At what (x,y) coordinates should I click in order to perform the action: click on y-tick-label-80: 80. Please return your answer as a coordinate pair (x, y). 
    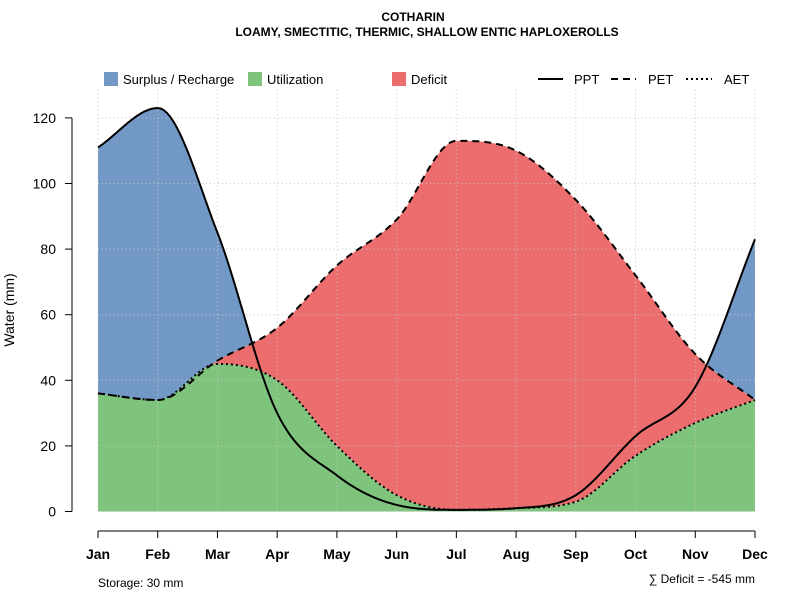
    Looking at the image, I should click on (48, 249).